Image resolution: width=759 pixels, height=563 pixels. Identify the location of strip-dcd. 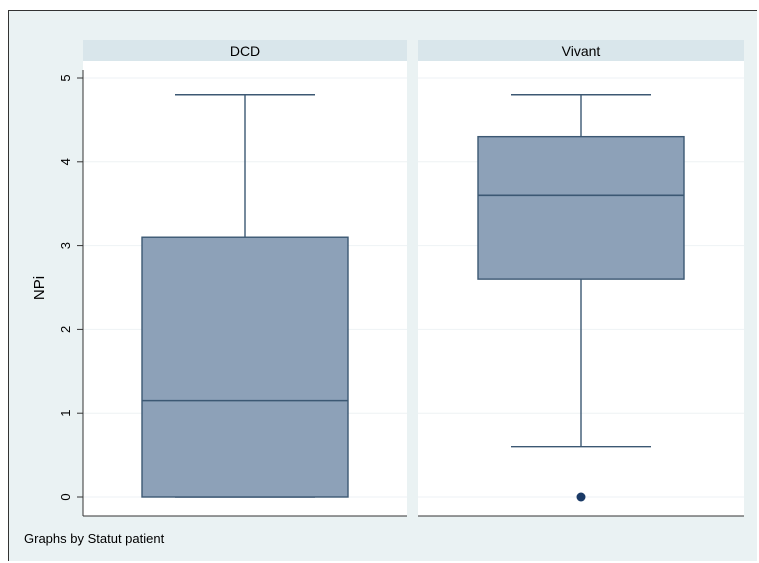
(245, 50).